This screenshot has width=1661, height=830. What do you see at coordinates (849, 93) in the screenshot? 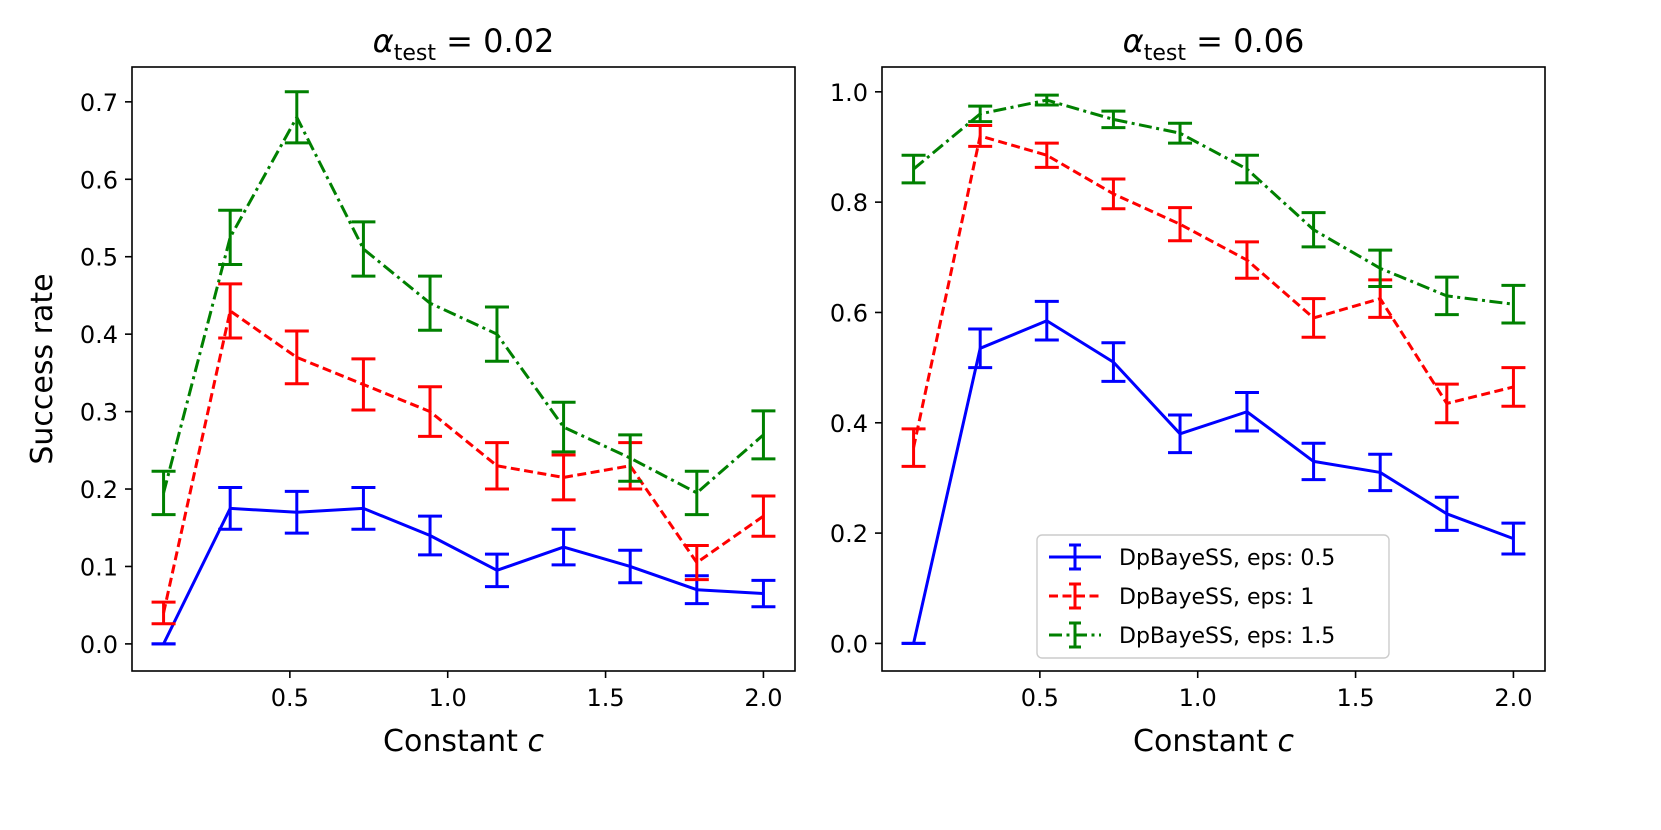
I see `y-tick-label: 1.0` at bounding box center [849, 93].